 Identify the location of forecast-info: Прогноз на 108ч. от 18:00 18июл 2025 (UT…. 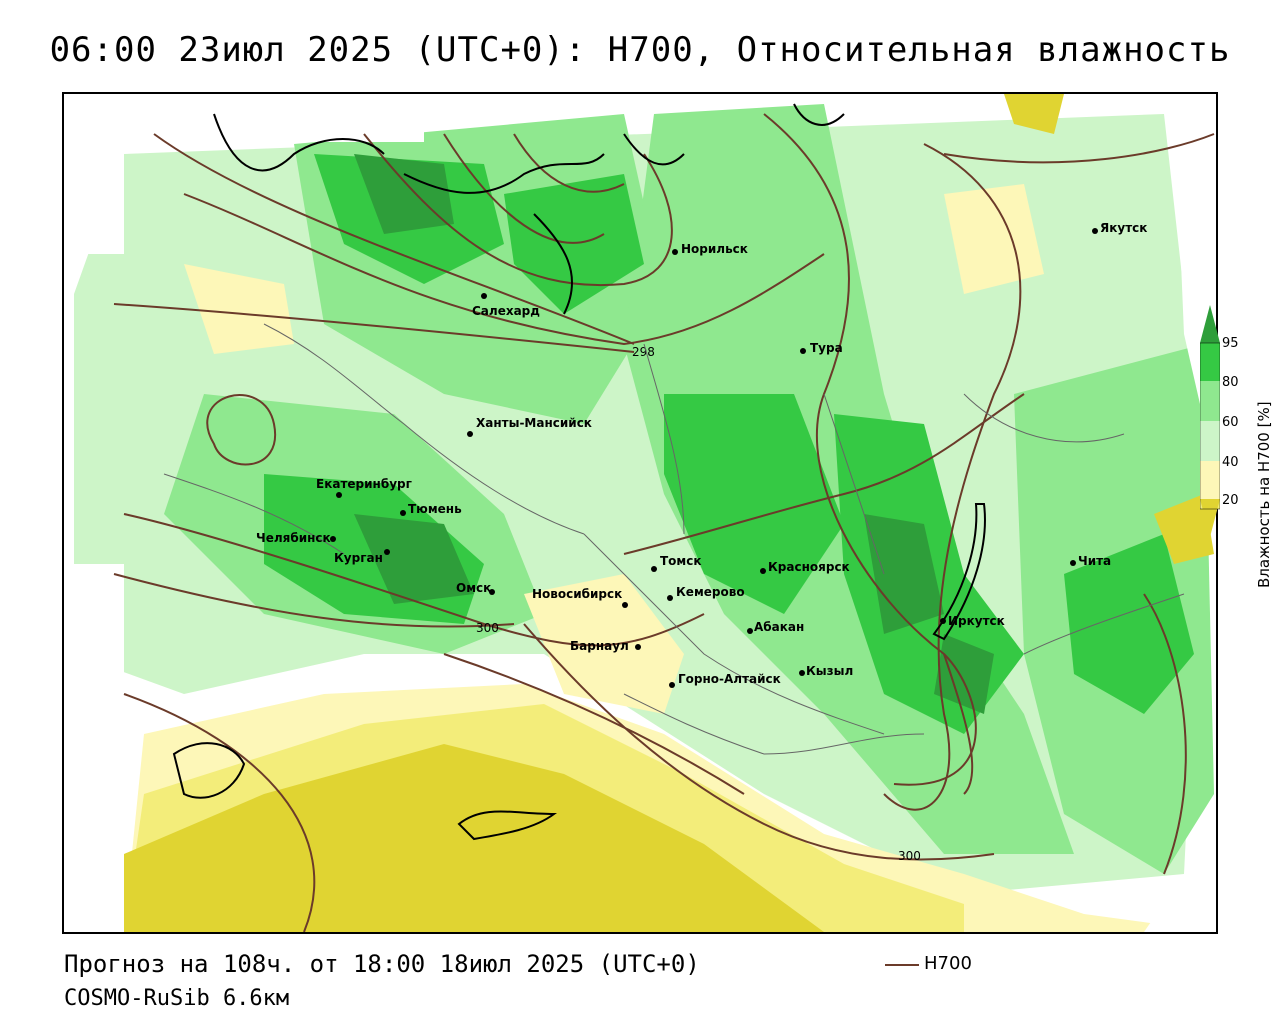
(382, 964).